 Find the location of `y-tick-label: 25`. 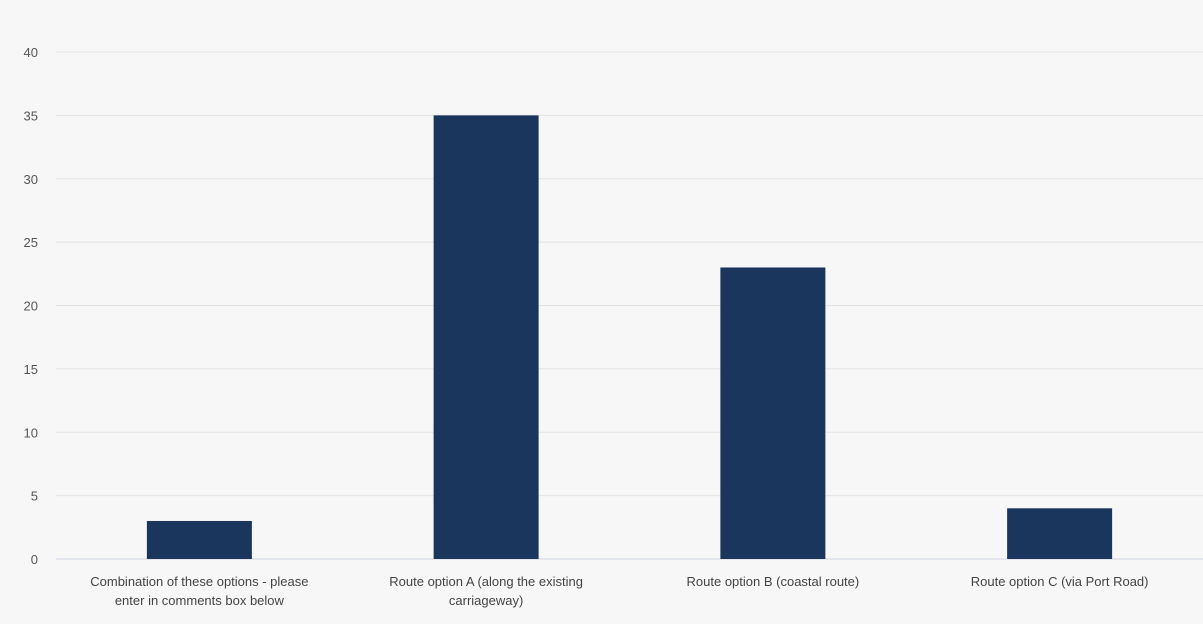

y-tick-label: 25 is located at coordinates (31, 242).